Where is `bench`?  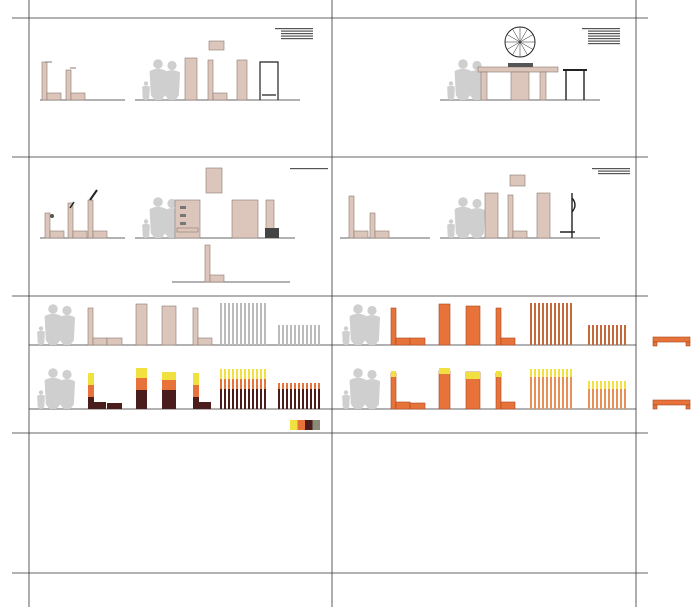 bench is located at coordinates (671, 339).